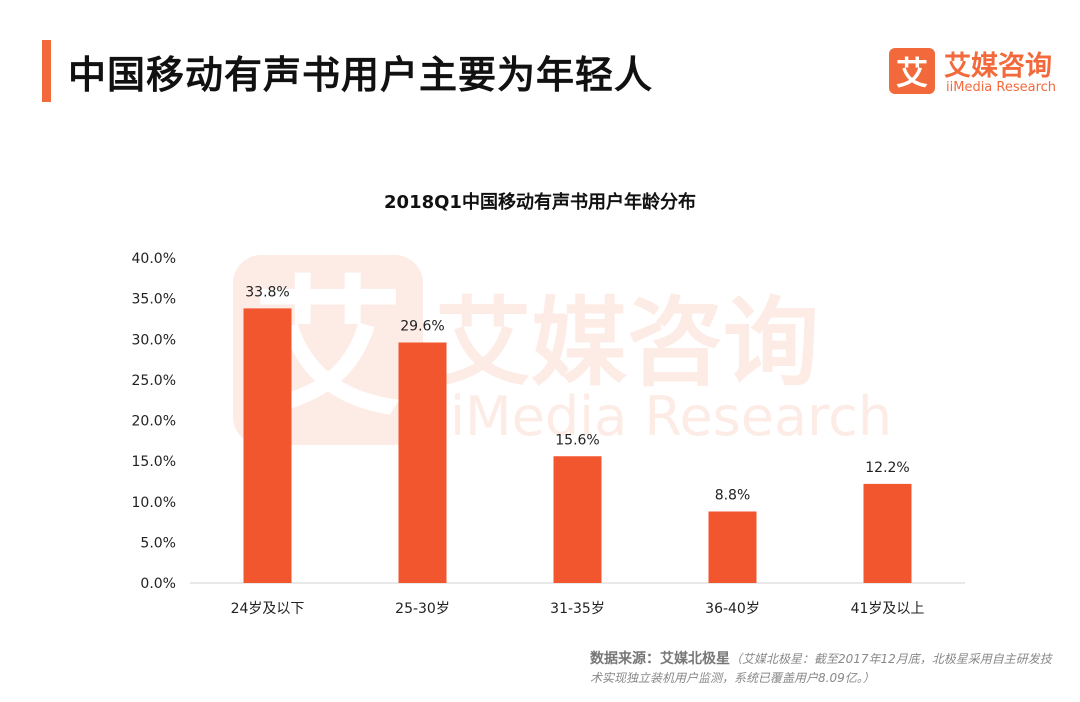  Describe the element at coordinates (158, 543) in the screenshot. I see `y-tick-label: 5.0%` at that location.